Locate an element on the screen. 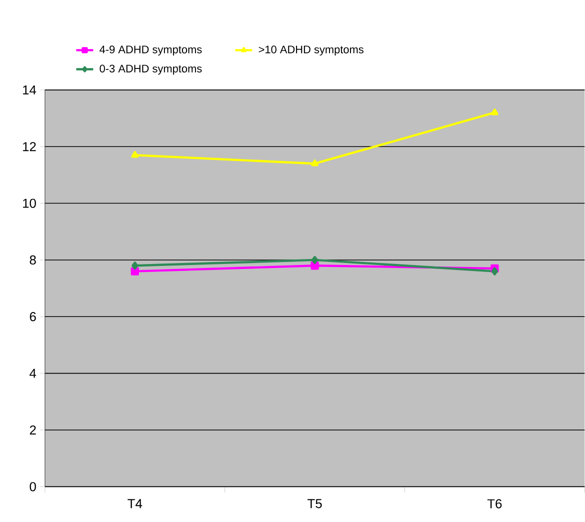 This screenshot has height=522, width=585. x-tick-label: T6 is located at coordinates (494, 504).